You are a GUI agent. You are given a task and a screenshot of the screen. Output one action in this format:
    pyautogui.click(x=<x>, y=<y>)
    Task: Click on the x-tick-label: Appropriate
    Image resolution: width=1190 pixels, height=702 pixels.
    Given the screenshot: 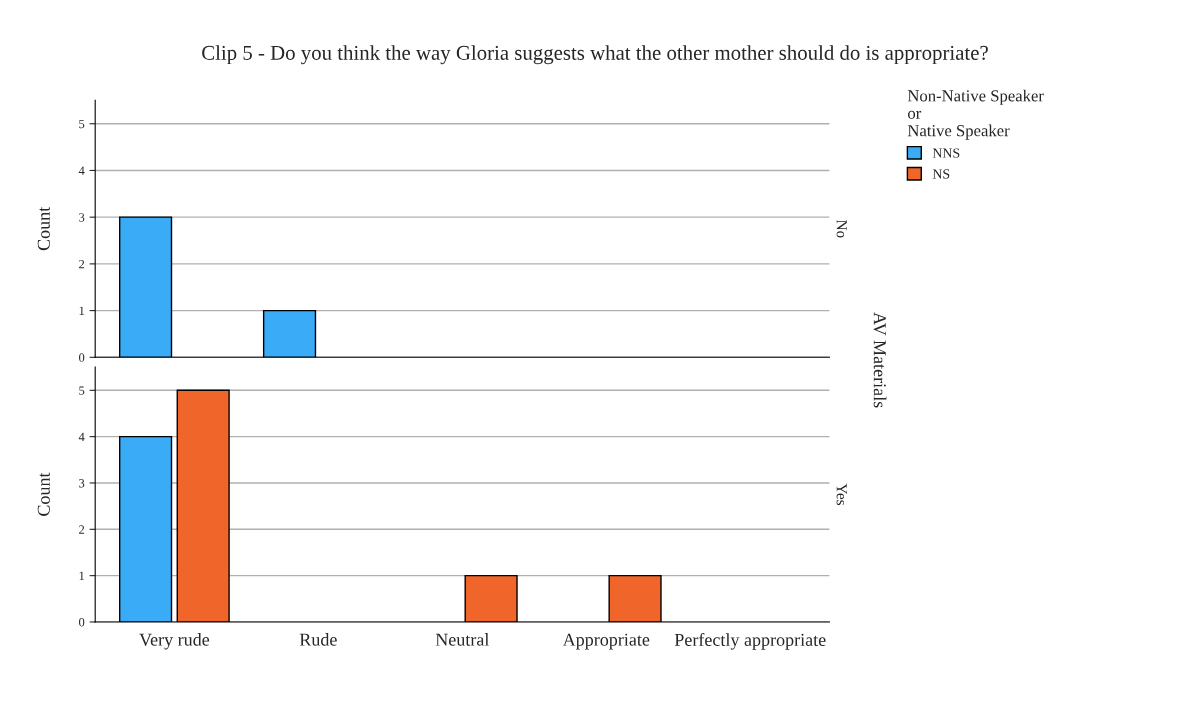 What is the action you would take?
    pyautogui.click(x=606, y=641)
    